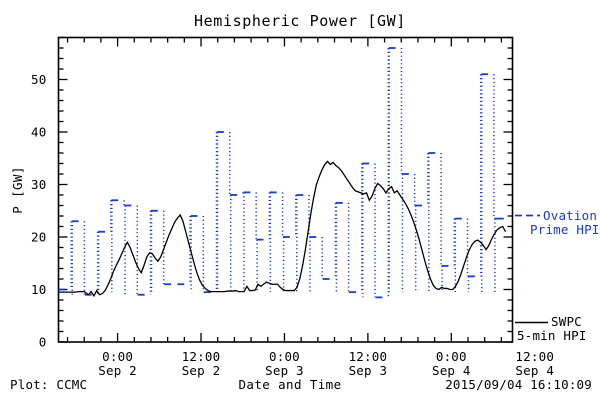 Image resolution: width=600 pixels, height=400 pixels. What do you see at coordinates (565, 229) in the screenshot?
I see `legend-label-ovation-line2: Prime HPI` at bounding box center [565, 229].